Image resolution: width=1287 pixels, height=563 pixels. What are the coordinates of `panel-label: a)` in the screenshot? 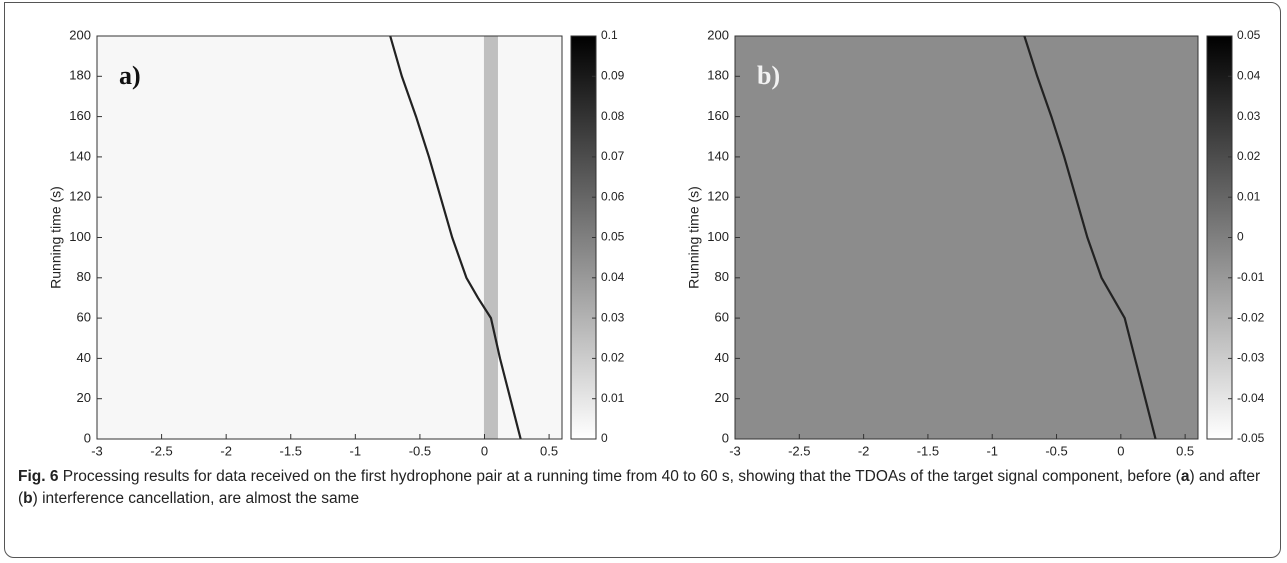 It's located at (130, 75).